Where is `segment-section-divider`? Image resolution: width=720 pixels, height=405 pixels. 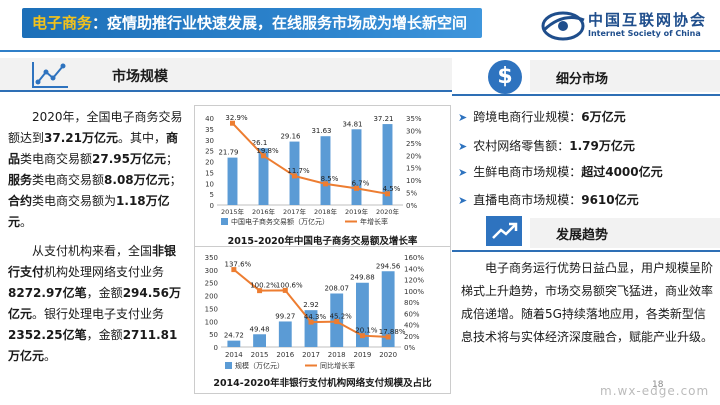
segment-section-divider is located at coordinates (586, 95).